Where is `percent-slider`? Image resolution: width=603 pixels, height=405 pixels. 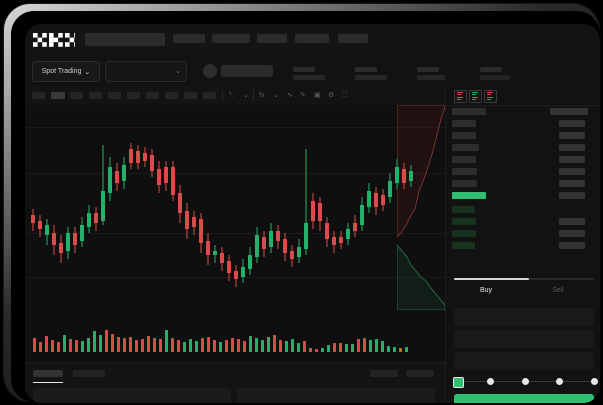
percent-slider is located at coordinates (525, 382).